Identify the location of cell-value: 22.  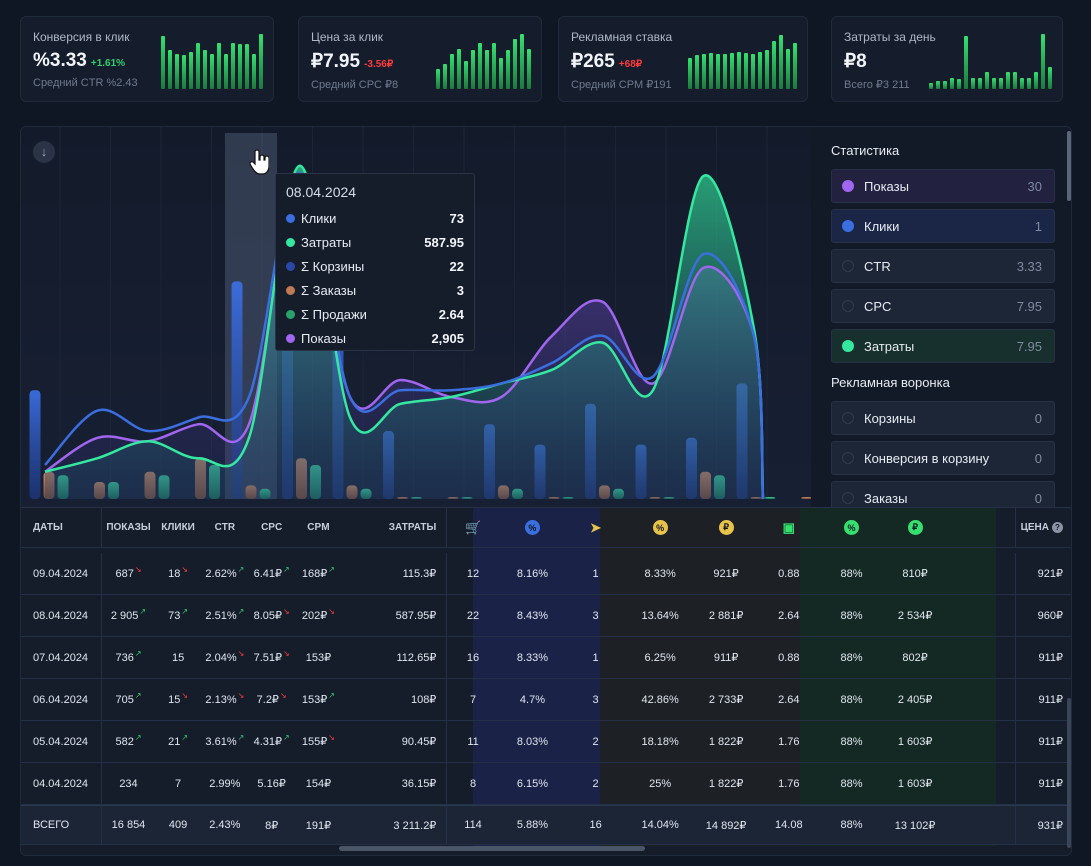
(473, 615).